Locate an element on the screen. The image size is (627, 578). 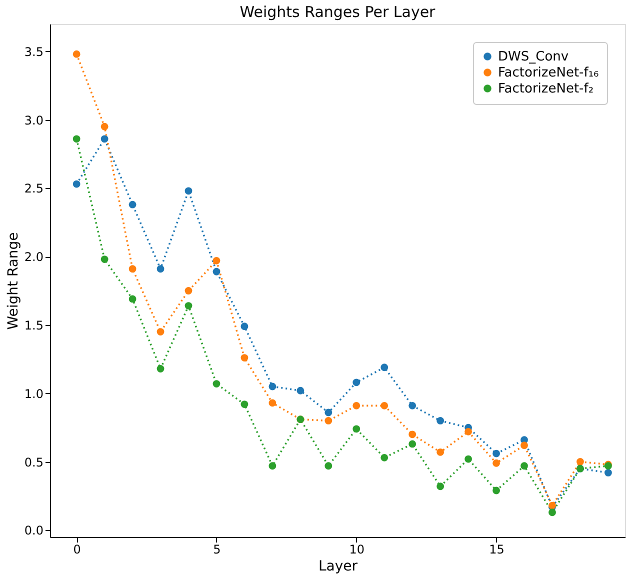
y-tick-label: 2.0 is located at coordinates (34, 257).